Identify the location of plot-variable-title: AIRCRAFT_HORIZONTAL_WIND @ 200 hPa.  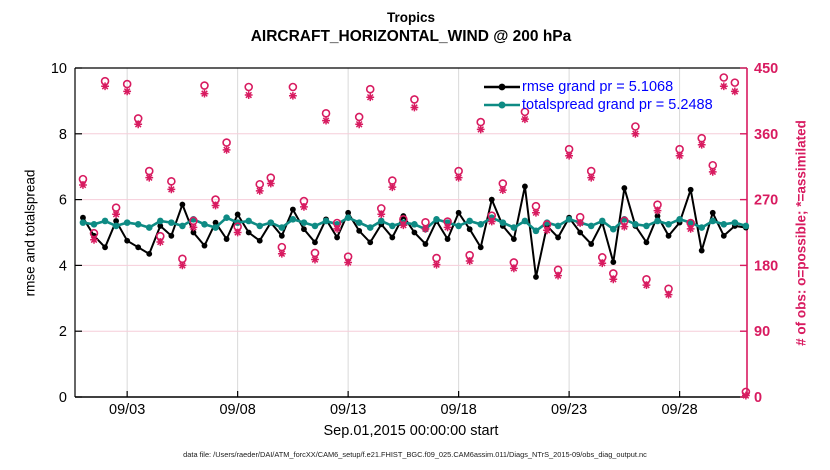
(411, 36).